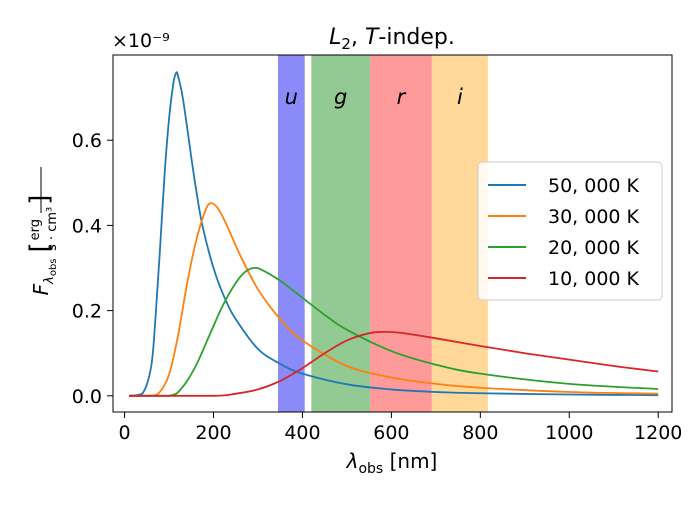 This screenshot has width=700, height=505. I want to click on band-label-u: u, so click(291, 97).